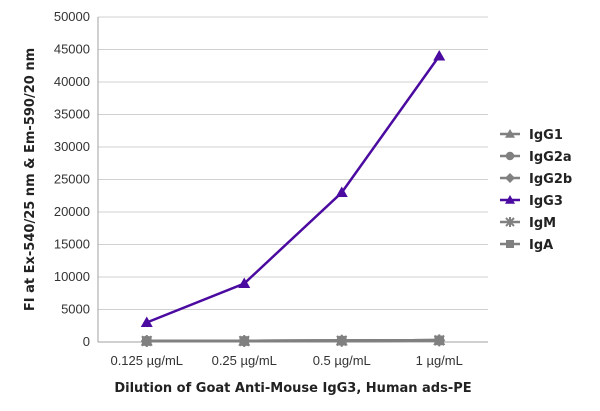 Image resolution: width=600 pixels, height=411 pixels. What do you see at coordinates (510, 199) in the screenshot?
I see `legend-marker-igg3` at bounding box center [510, 199].